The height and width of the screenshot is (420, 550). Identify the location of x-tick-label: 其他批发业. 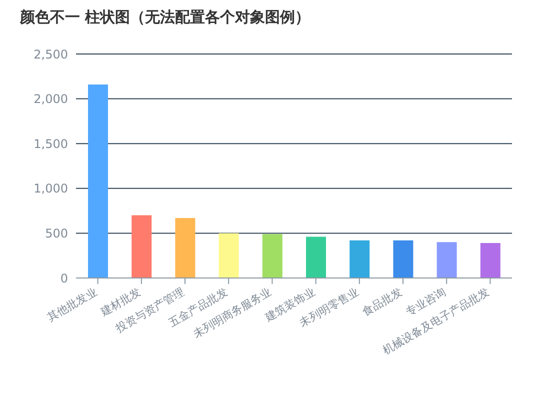
(72, 304).